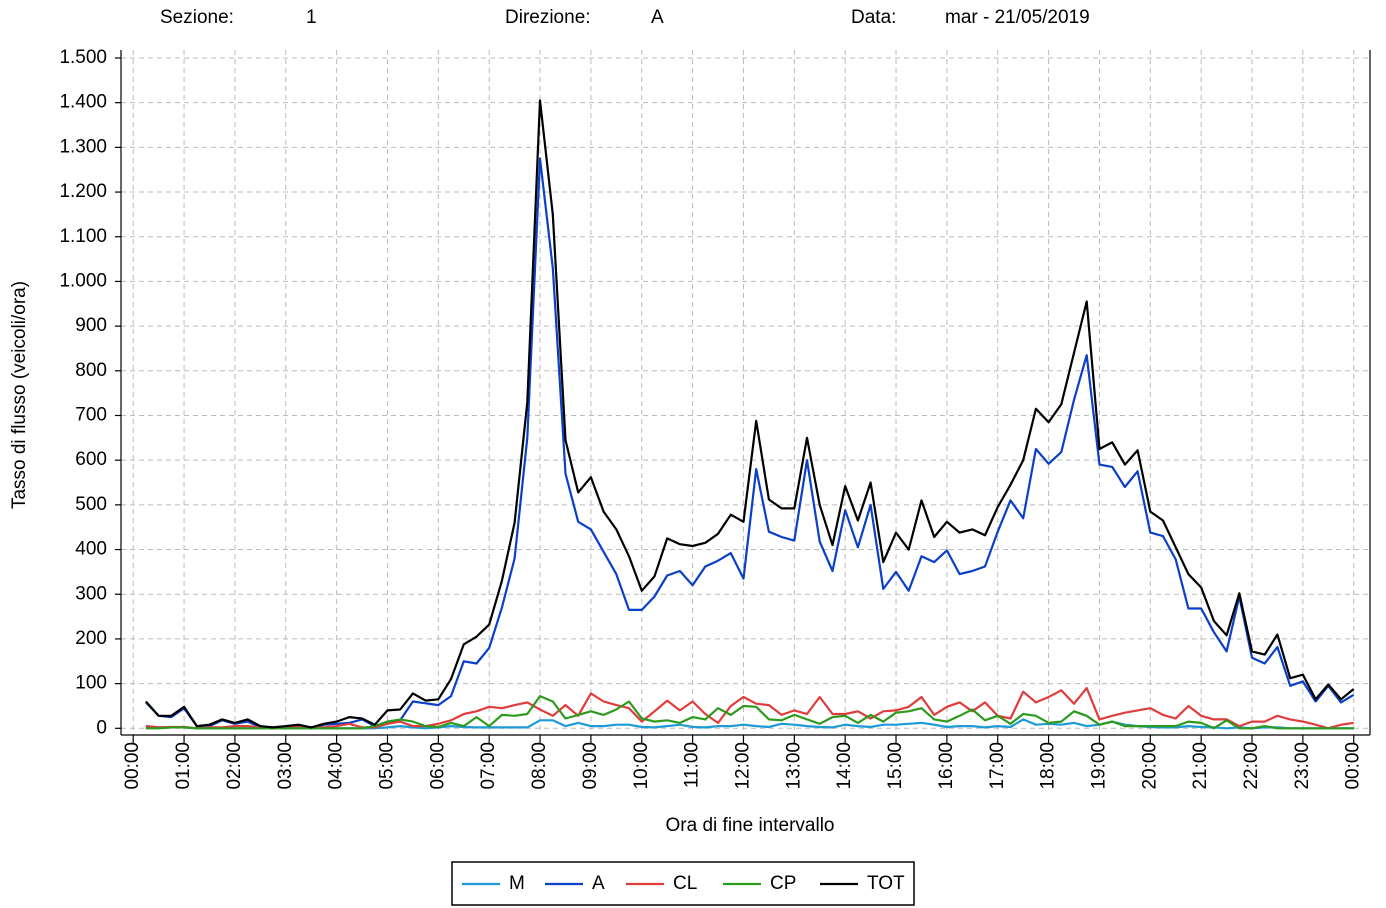  I want to click on x-tick-label: 08:00, so click(539, 766).